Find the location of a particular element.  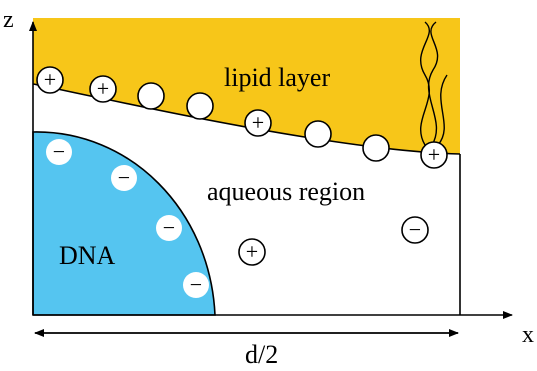

dna-minus-4: − is located at coordinates (196, 285).